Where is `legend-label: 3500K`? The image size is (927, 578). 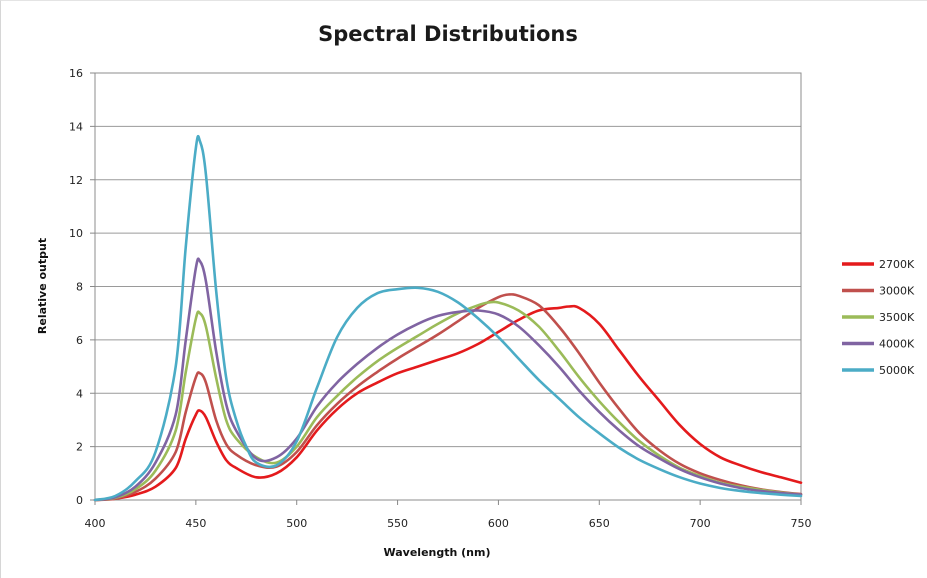
legend-label: 3500K is located at coordinates (897, 317).